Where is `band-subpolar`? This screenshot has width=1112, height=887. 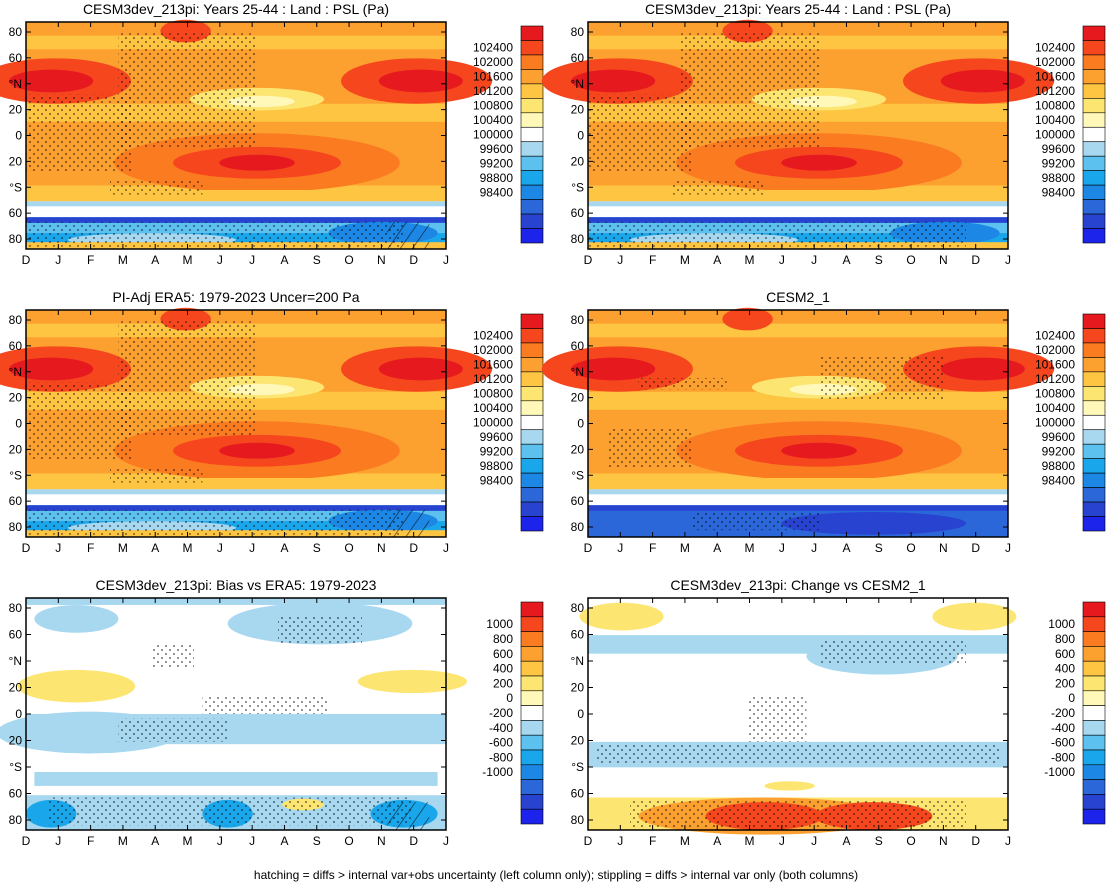 band-subpolar is located at coordinates (236, 483).